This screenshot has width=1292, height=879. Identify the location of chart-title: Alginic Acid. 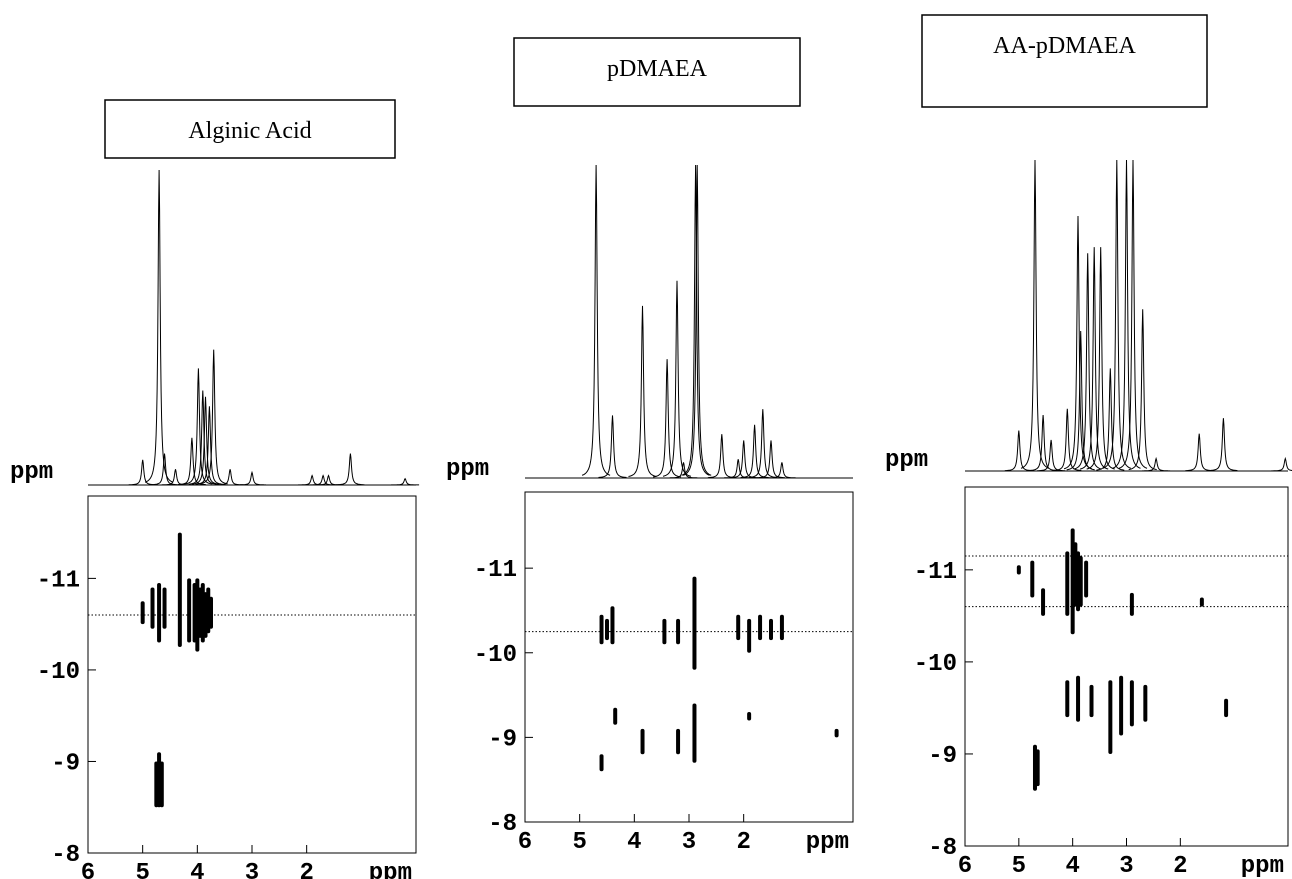
(249, 131).